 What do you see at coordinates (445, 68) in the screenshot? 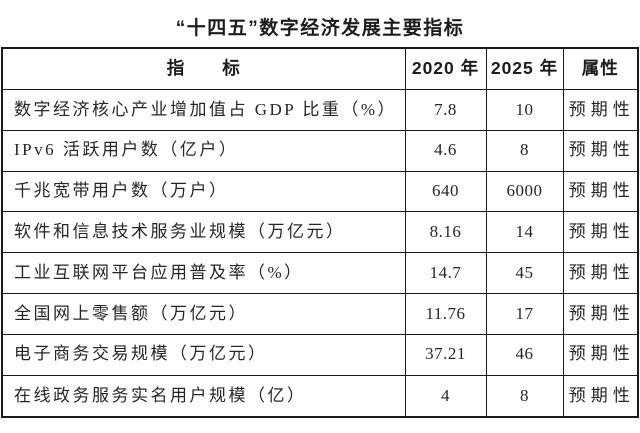
I see `header-2020: 2020 年` at bounding box center [445, 68].